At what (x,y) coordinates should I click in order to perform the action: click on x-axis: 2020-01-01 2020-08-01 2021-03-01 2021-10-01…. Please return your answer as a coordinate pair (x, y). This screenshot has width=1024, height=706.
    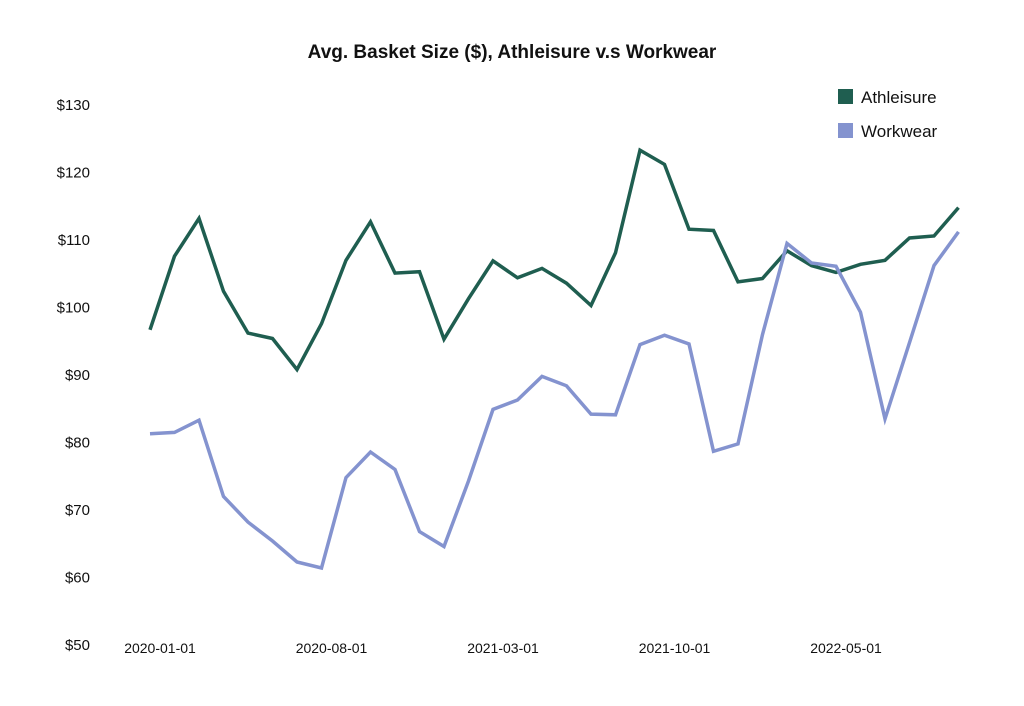
    Looking at the image, I should click on (503, 648).